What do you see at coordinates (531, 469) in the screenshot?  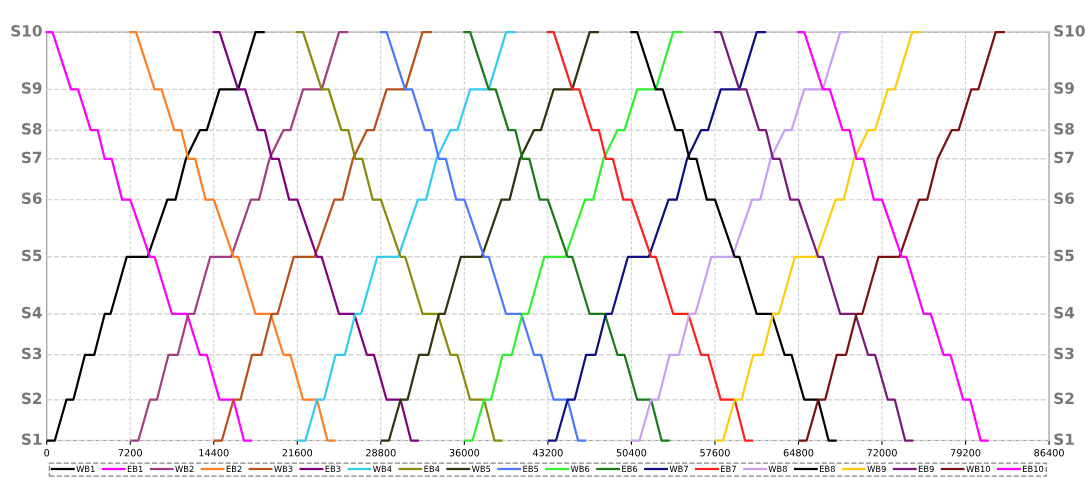 I see `legend-label: EB5` at bounding box center [531, 469].